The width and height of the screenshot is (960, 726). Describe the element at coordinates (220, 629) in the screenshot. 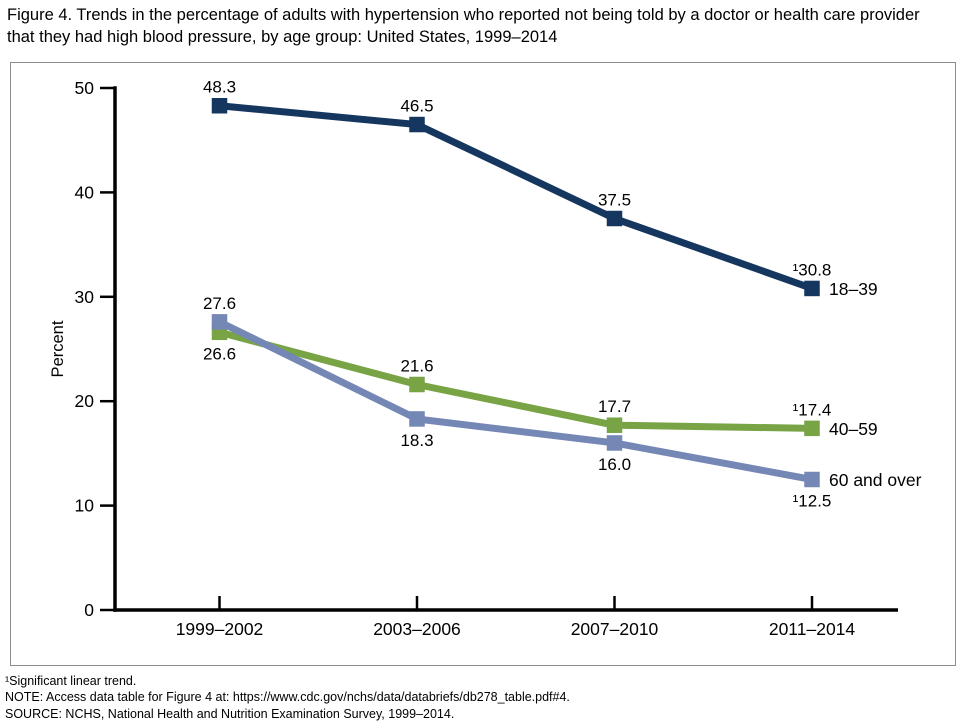

I see `x-axis-tick-label: 1999–2002` at that location.